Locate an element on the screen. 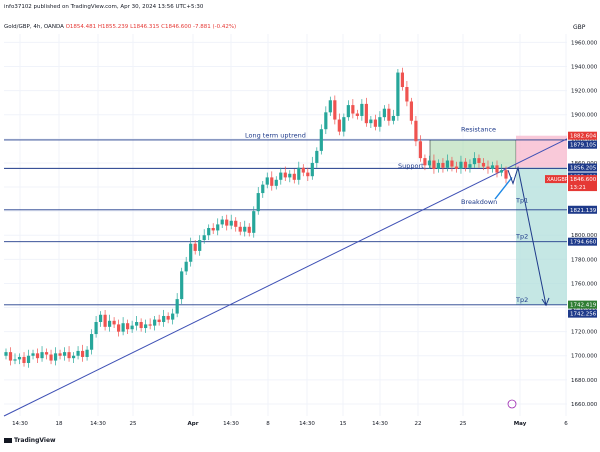  low-value: L1846.315 is located at coordinates (145, 27).